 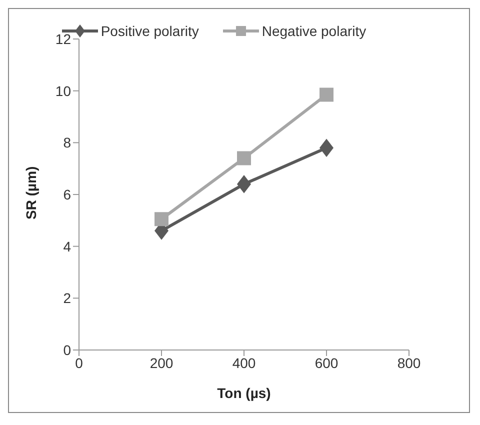 I want to click on x-axis-title: Ton (µs), so click(x=244, y=393).